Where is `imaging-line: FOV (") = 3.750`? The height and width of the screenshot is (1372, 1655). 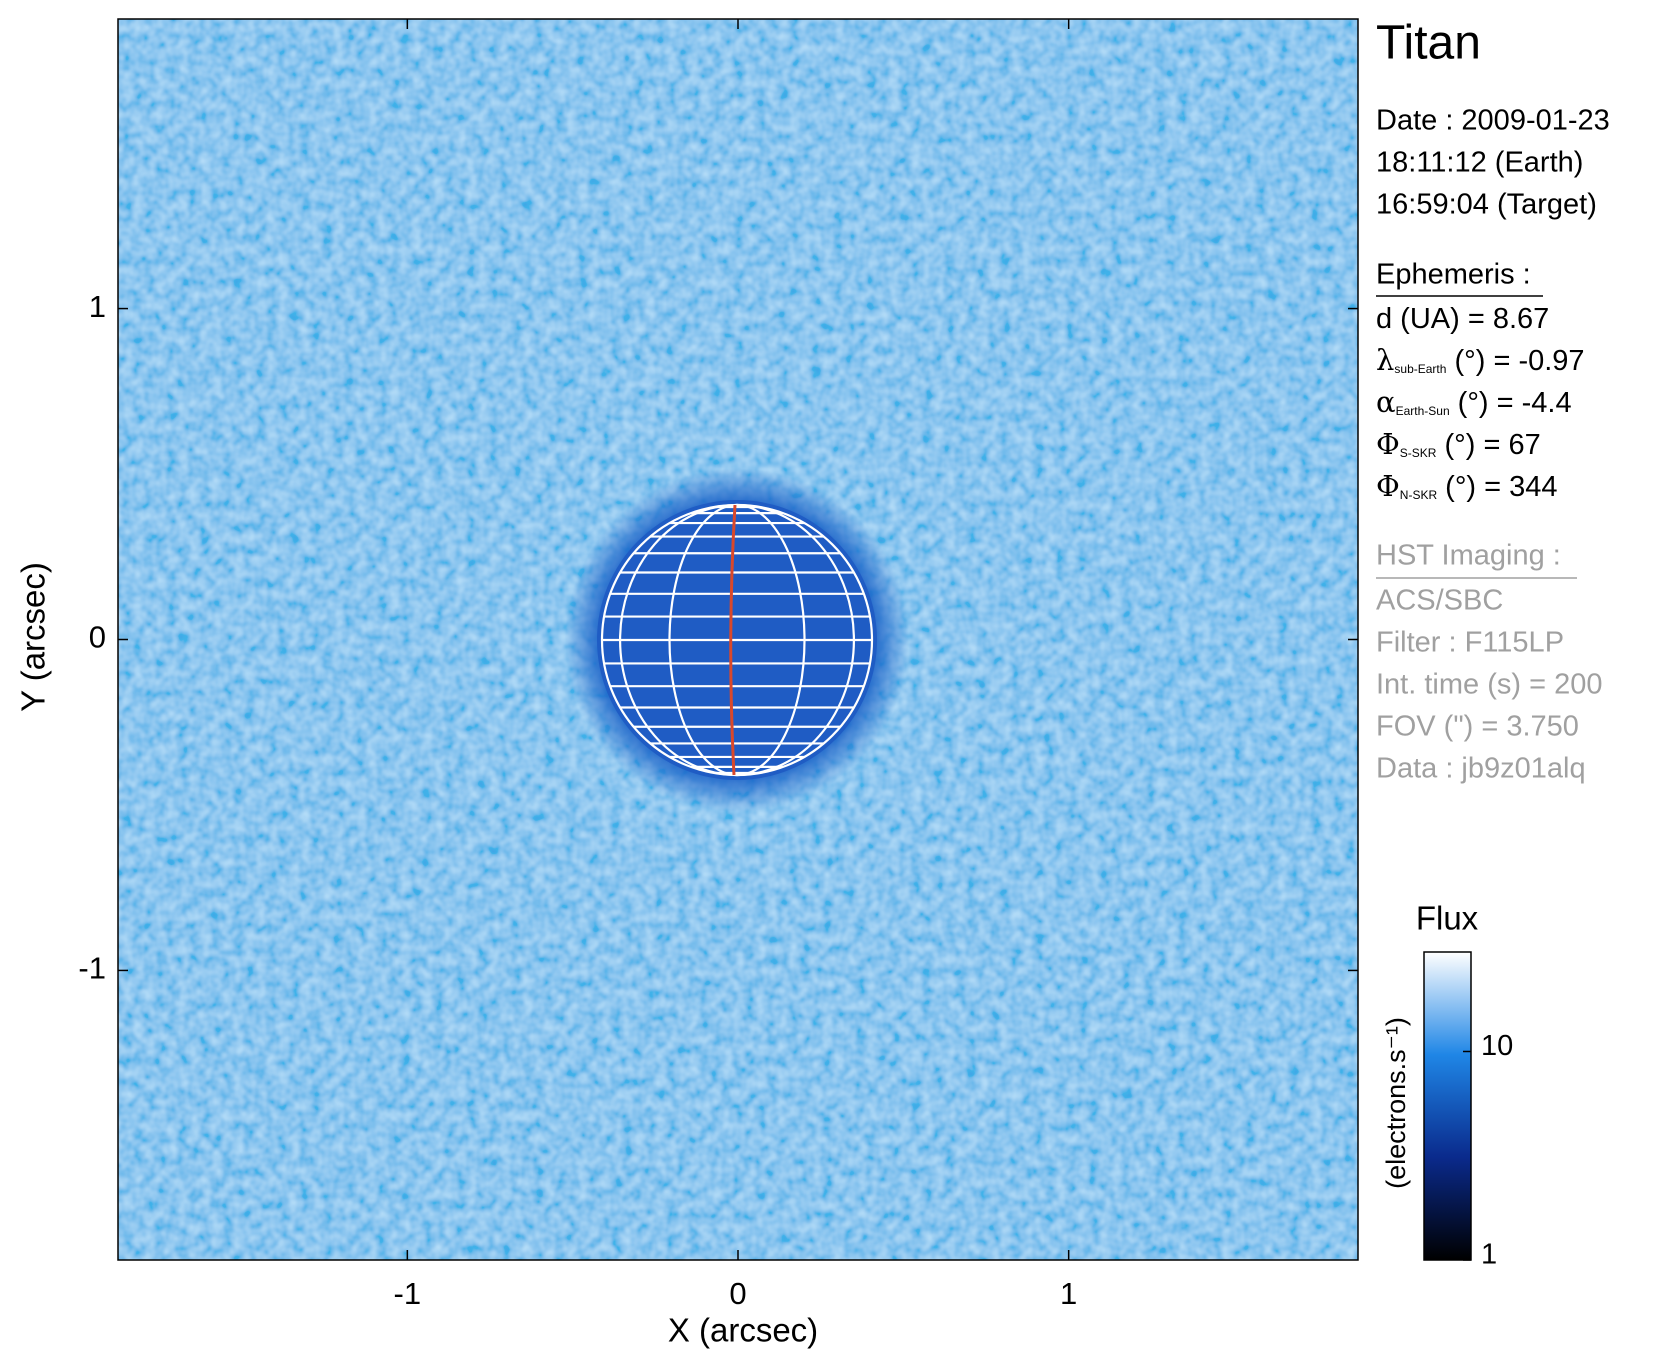 imaging-line: FOV (") = 3.750 is located at coordinates (1477, 727).